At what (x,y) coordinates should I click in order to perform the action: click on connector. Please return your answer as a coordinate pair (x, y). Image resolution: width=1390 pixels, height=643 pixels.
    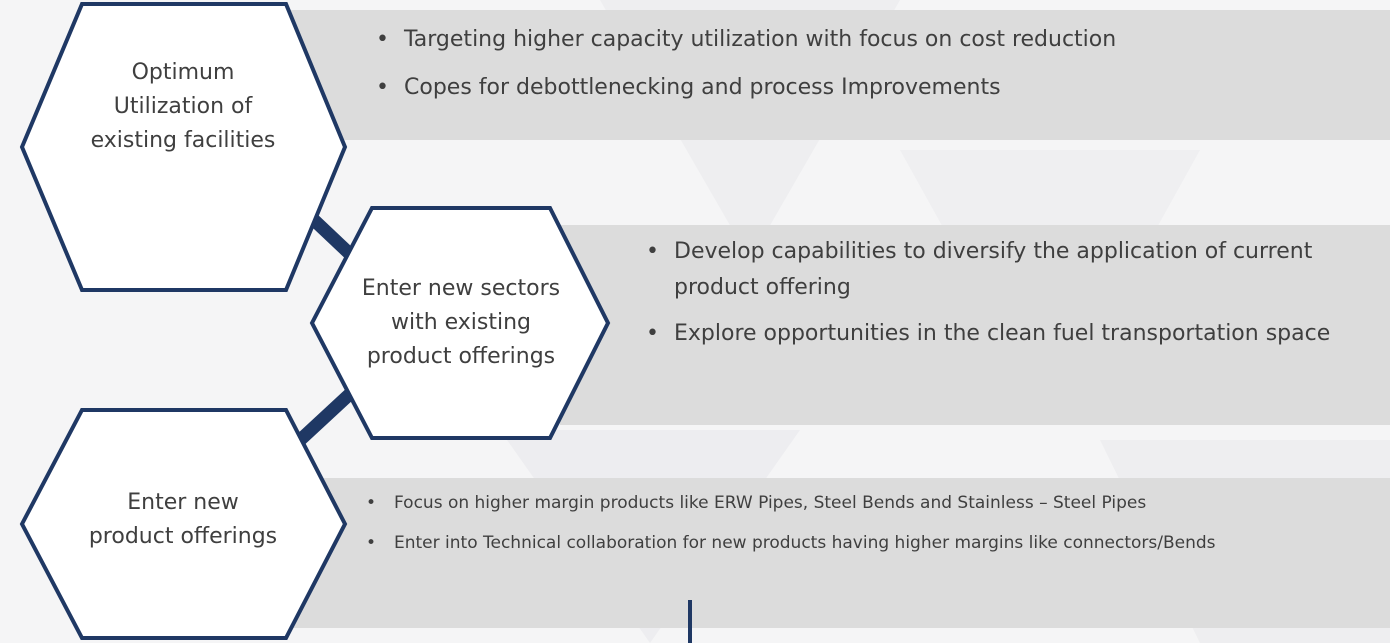
    Looking at the image, I should click on (325, 417).